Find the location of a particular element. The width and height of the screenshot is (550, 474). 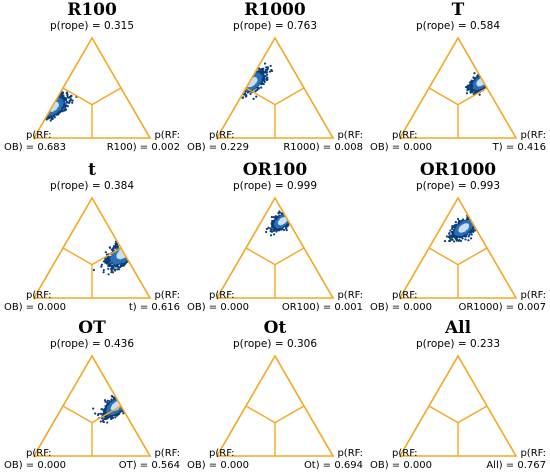

right-vertex-label: p(RF: R100) = 0.002 is located at coordinates (143, 142).